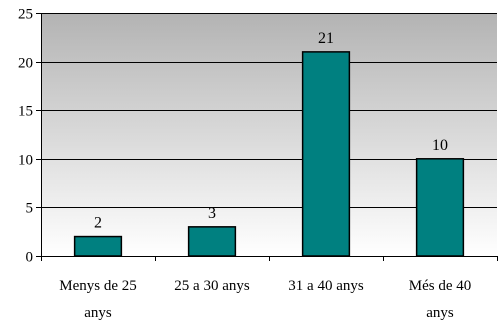  I want to click on y-tick-label: 25, so click(25, 15).